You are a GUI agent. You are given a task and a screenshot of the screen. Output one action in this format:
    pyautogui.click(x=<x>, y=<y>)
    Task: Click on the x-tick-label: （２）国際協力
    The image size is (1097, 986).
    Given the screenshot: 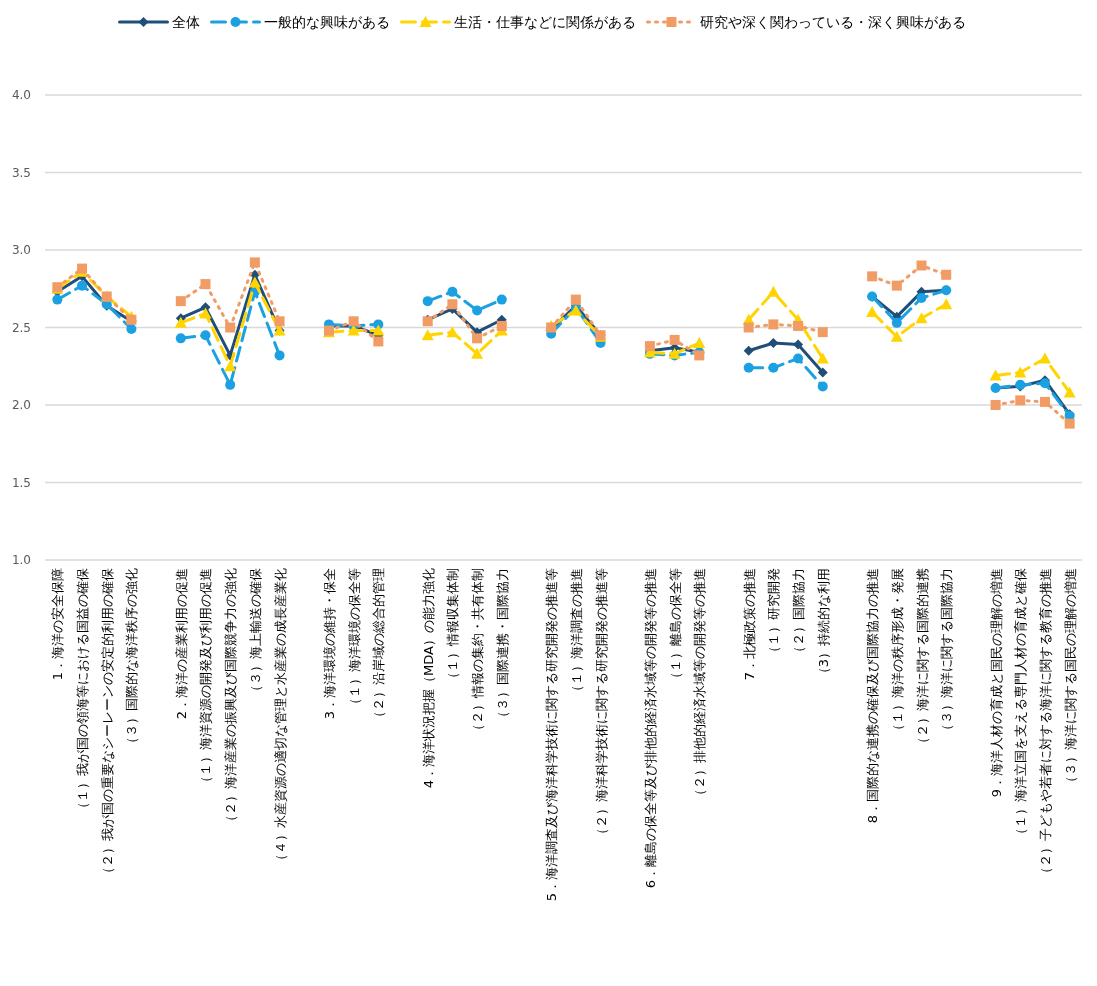 What is the action you would take?
    pyautogui.click(x=799, y=613)
    